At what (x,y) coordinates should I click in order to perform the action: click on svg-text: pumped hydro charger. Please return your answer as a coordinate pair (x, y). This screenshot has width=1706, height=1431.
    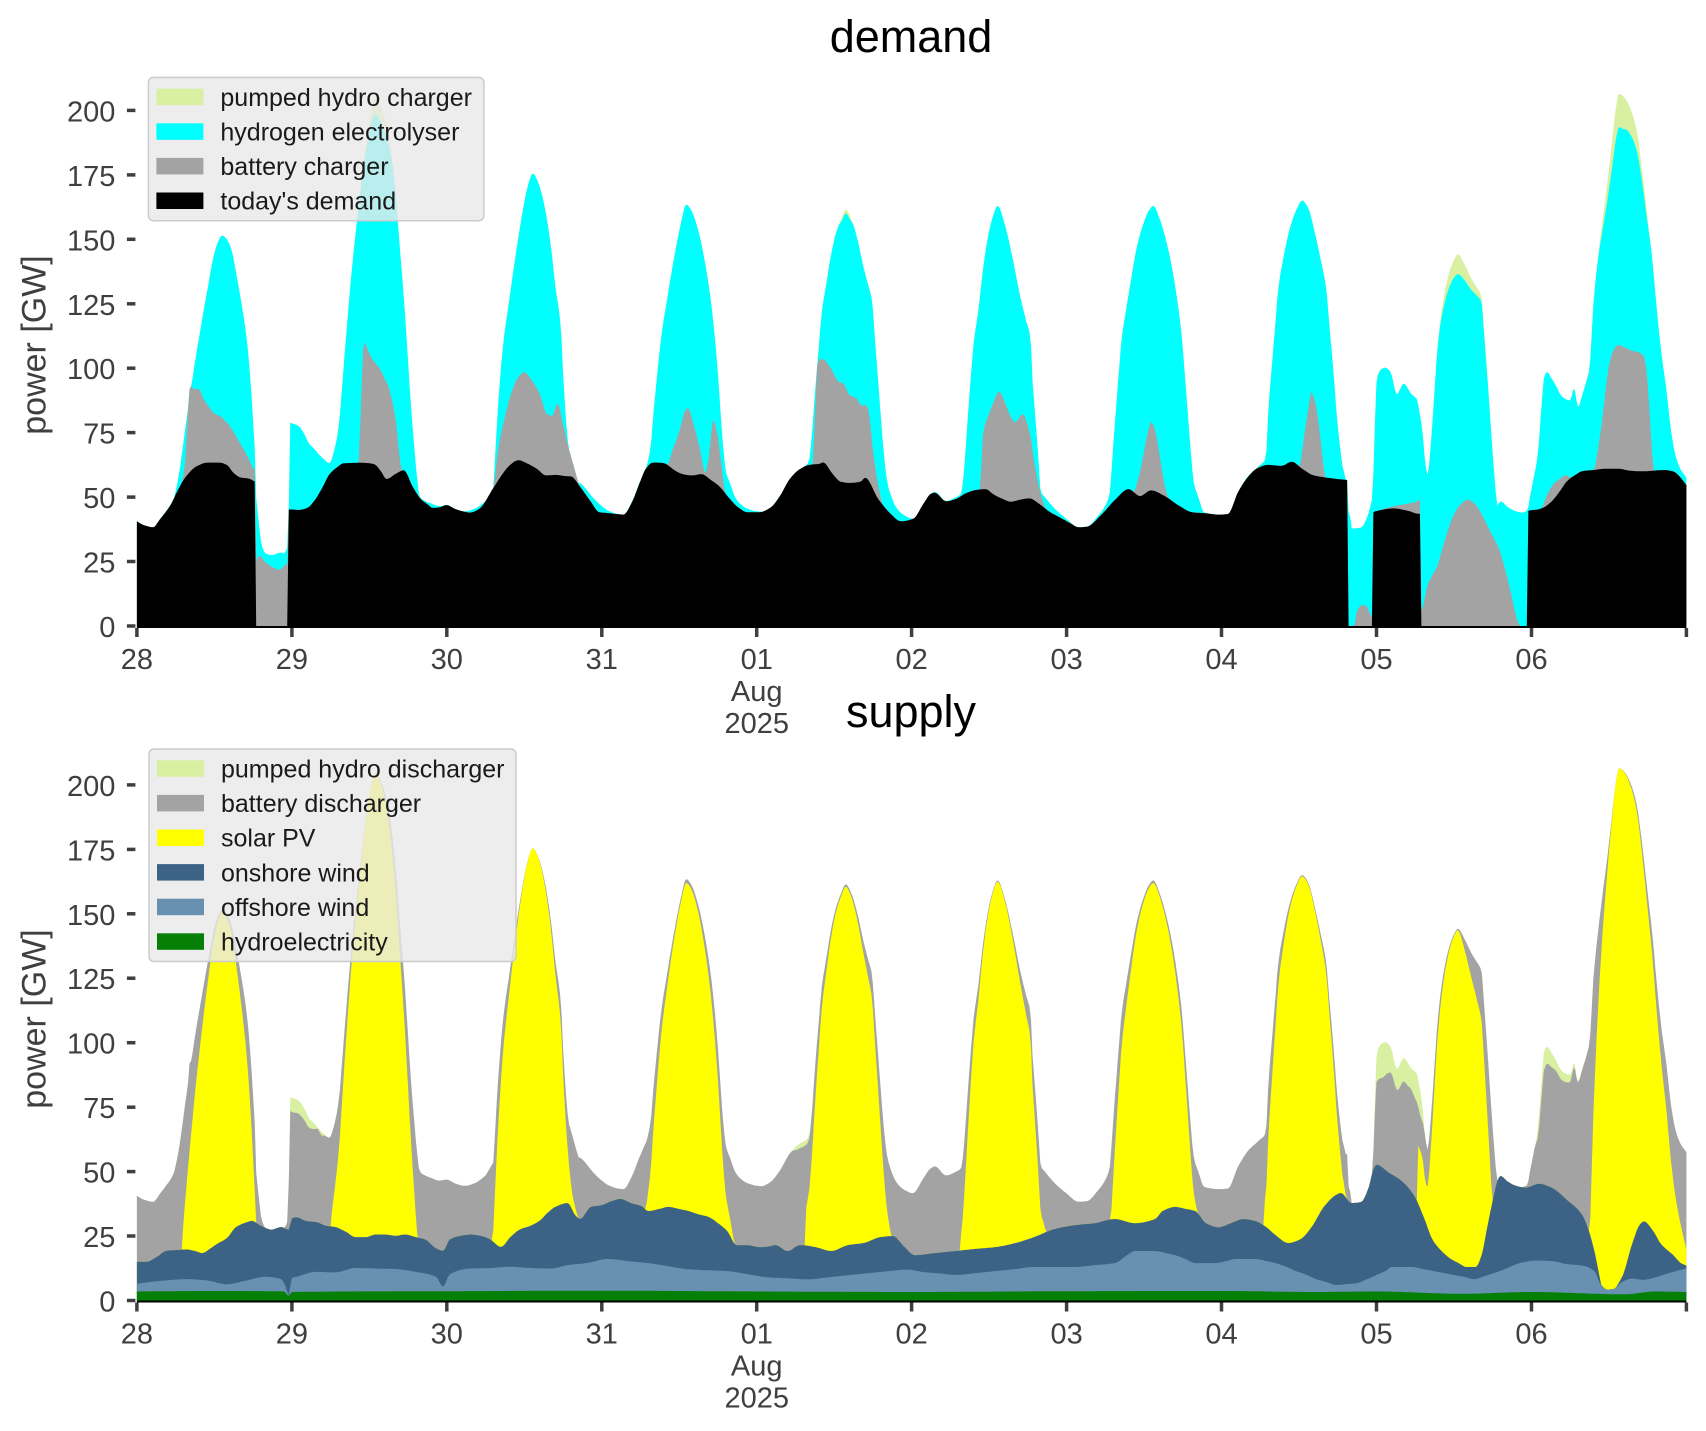
    Looking at the image, I should click on (346, 98).